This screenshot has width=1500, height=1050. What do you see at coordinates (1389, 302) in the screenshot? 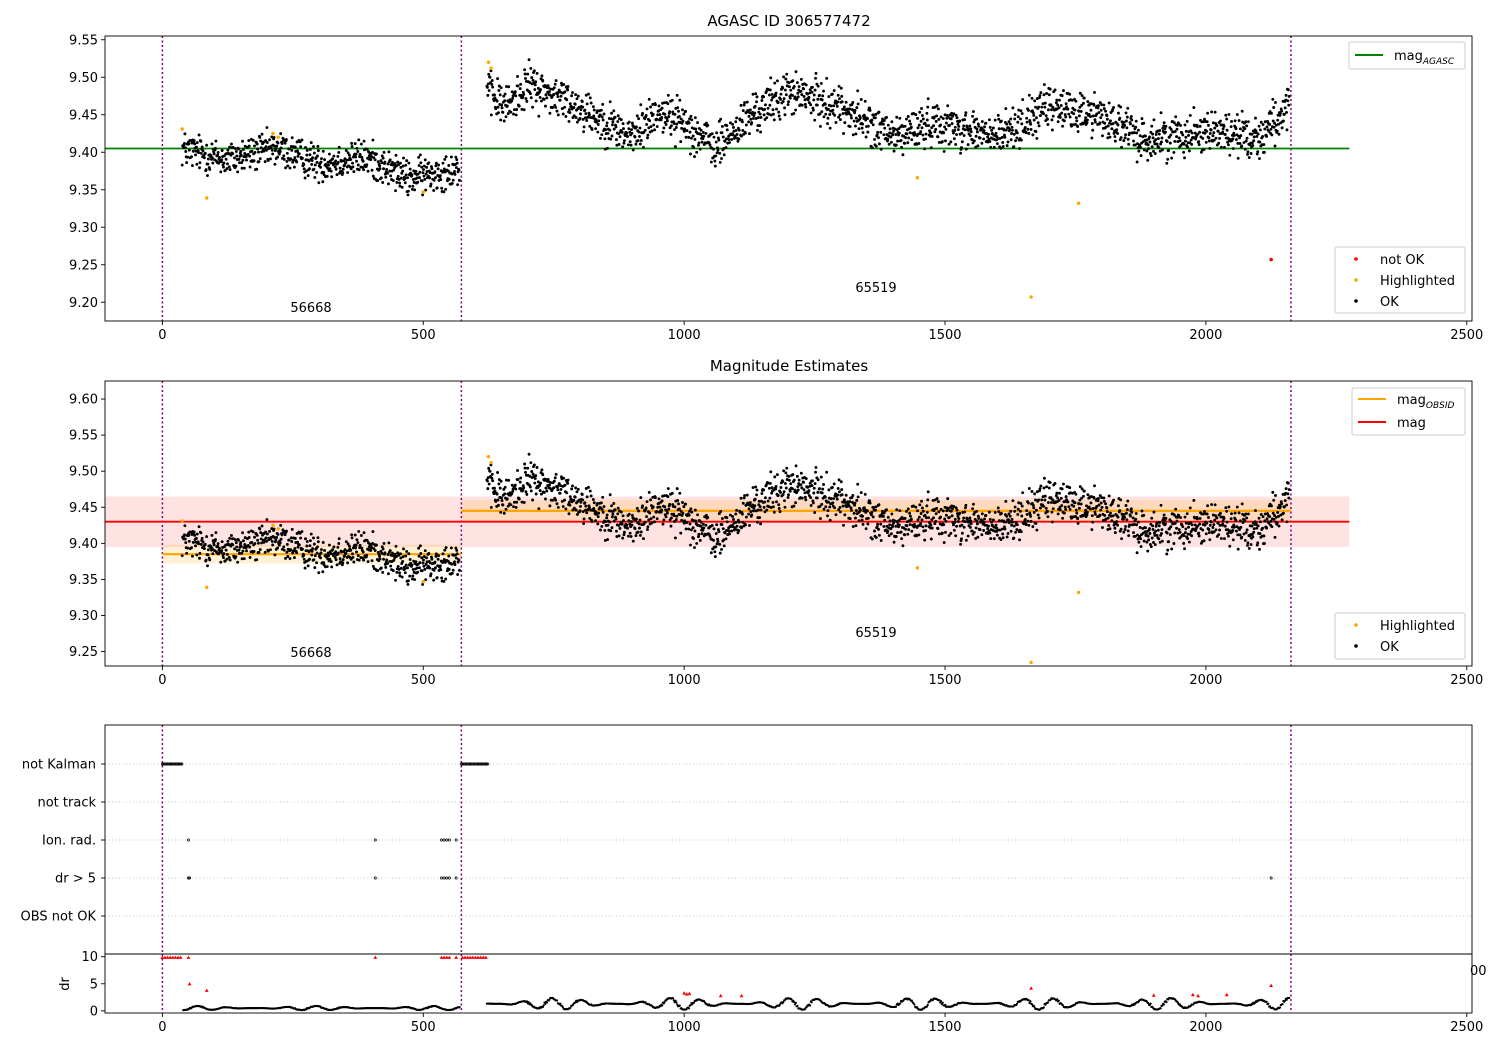
I see `legend-label-ok: OK` at bounding box center [1389, 302].